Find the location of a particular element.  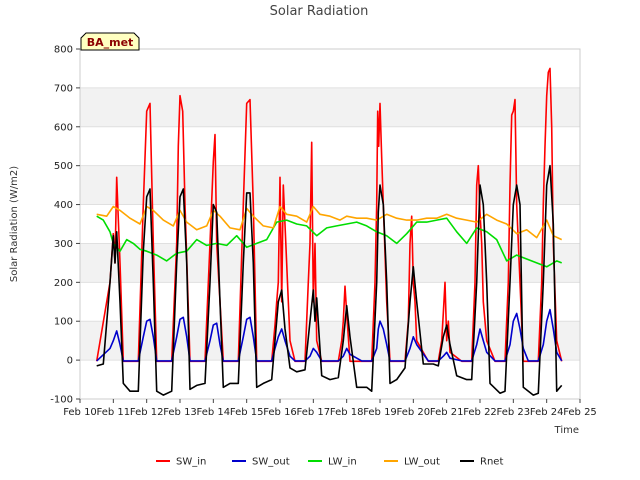

series-line-sw-out is located at coordinates (329, 335).